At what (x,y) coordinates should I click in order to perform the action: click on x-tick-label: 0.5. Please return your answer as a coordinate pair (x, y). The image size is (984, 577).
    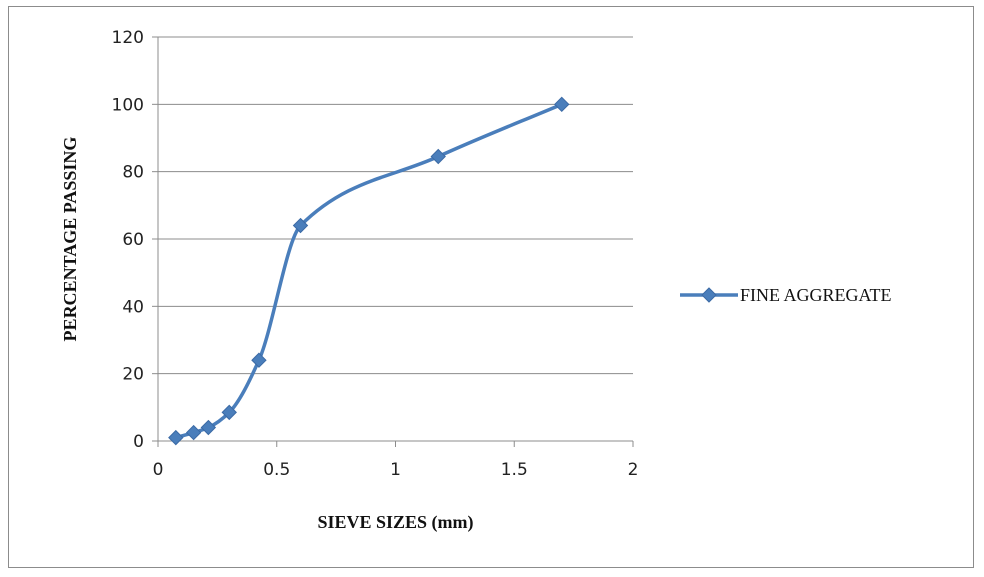
    Looking at the image, I should click on (276, 470).